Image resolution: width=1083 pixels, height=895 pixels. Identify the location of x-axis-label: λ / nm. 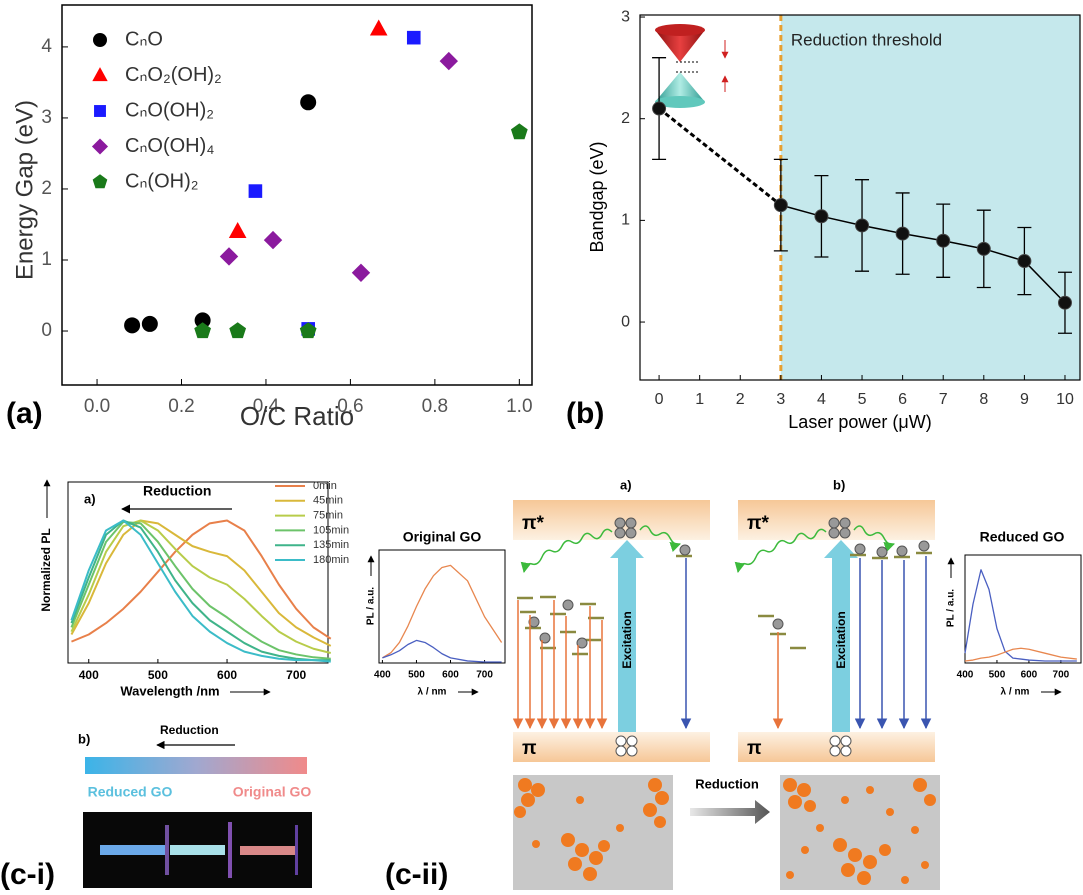
(1015, 692).